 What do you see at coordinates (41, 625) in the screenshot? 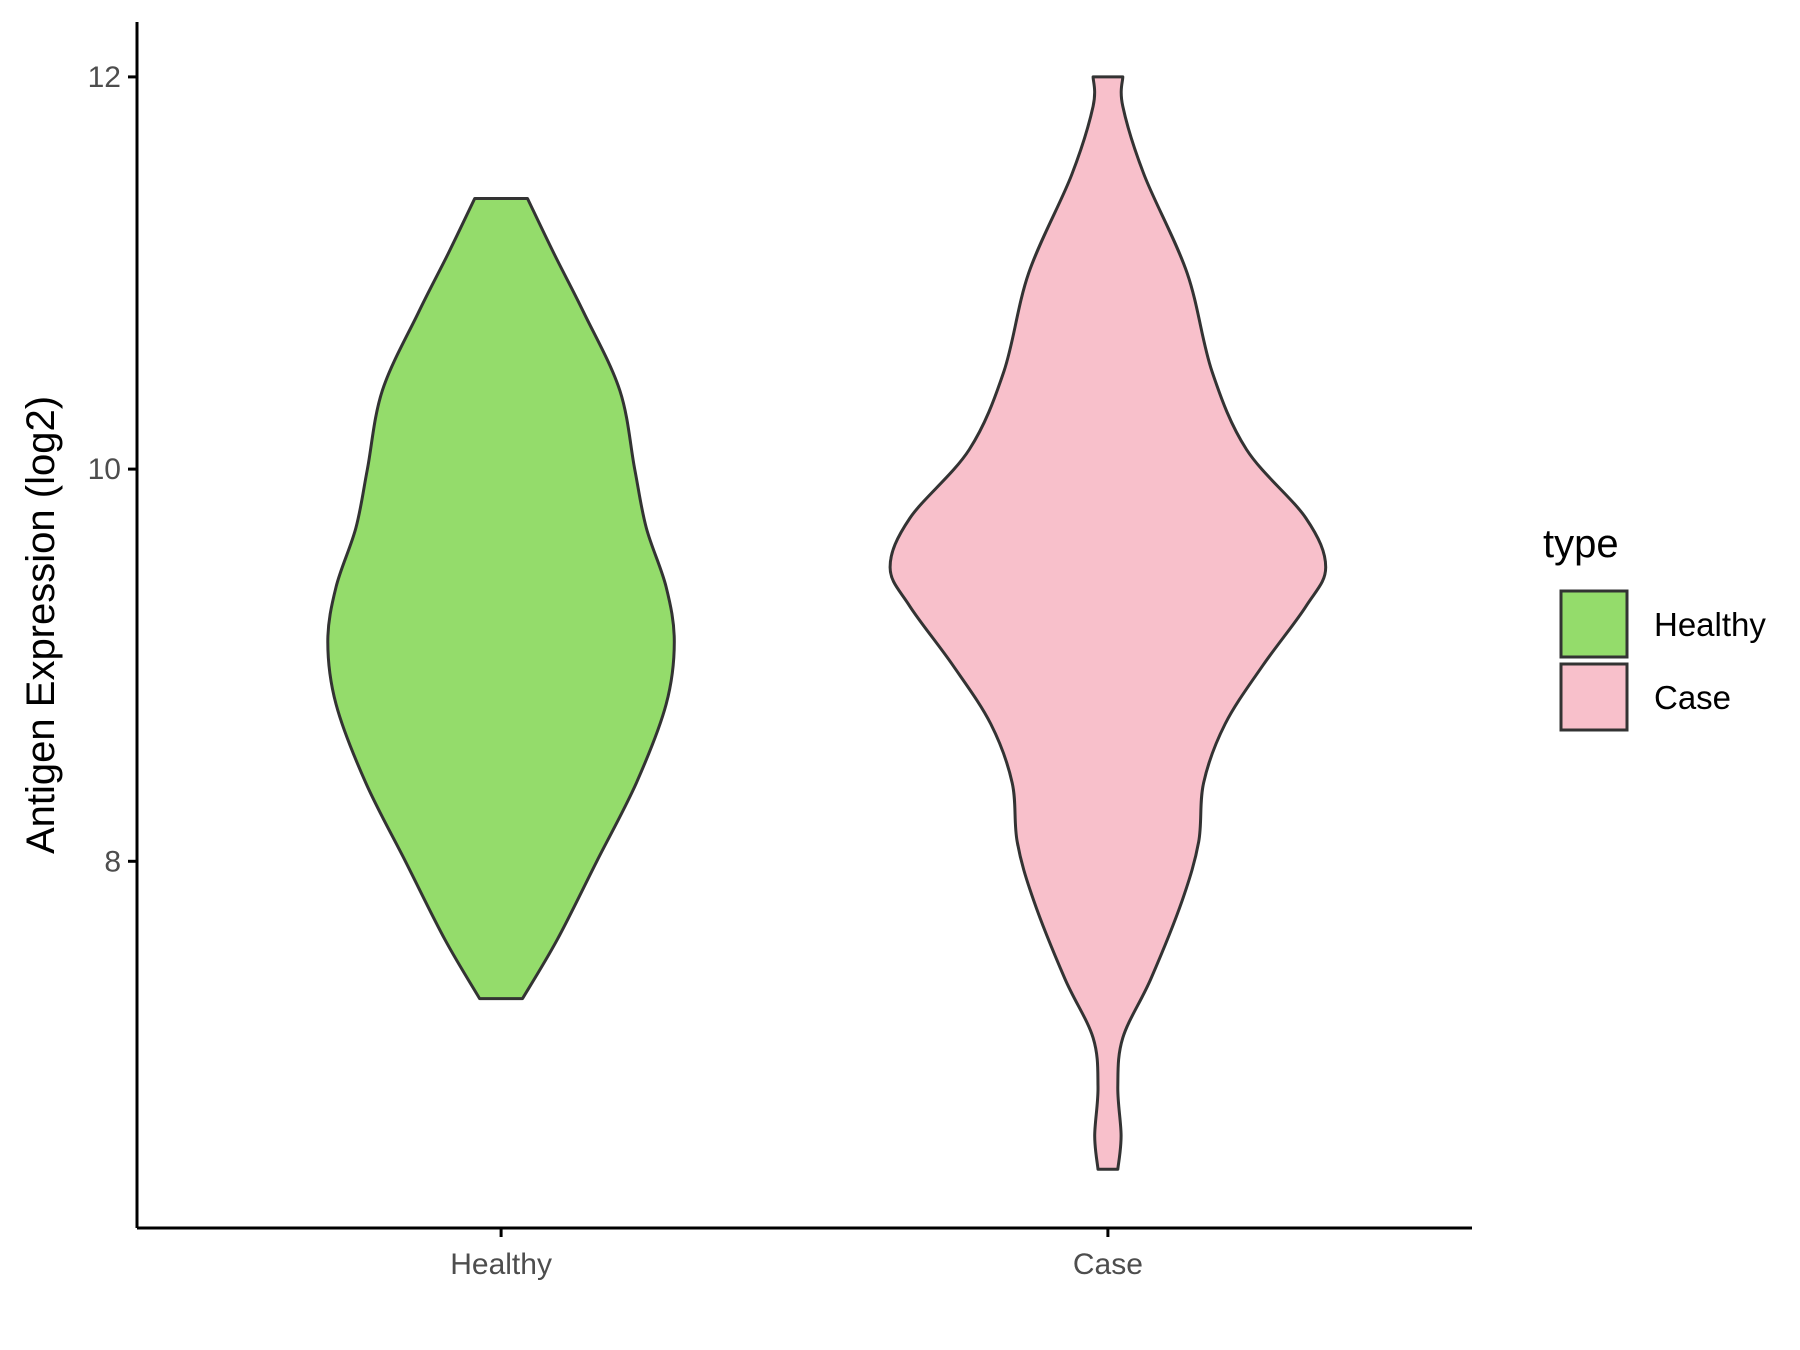
I see `y-axis-title: Antigen Expression (log2)` at bounding box center [41, 625].